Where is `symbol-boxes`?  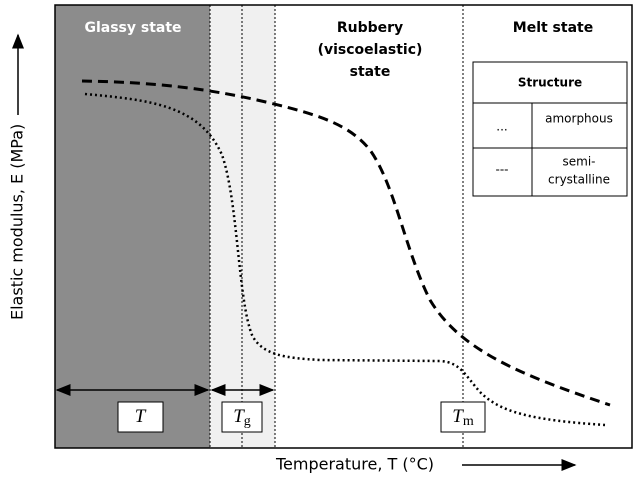
symbol-boxes is located at coordinates (301, 417).